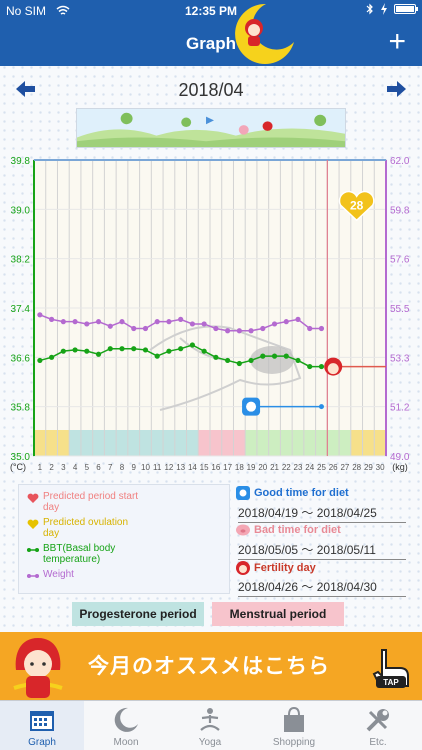 The width and height of the screenshot is (422, 750). I want to click on x-tick-label: 11, so click(157, 467).